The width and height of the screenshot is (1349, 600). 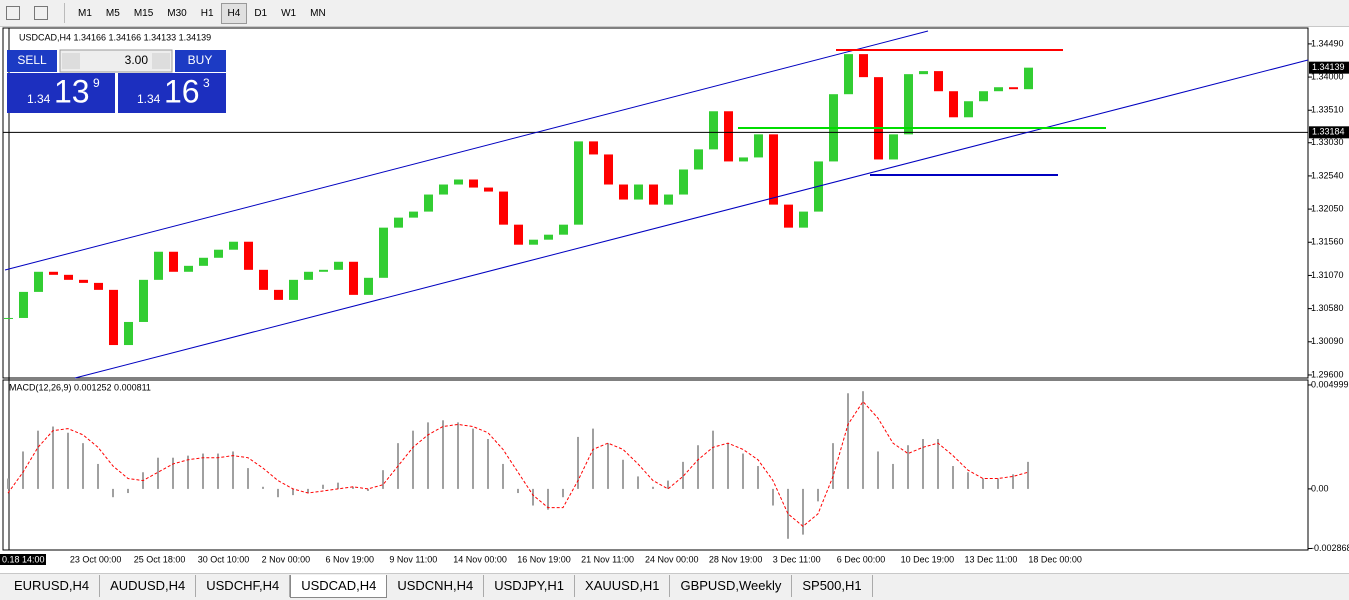 I want to click on chart-tab: USDCHF,H4, so click(x=243, y=586).